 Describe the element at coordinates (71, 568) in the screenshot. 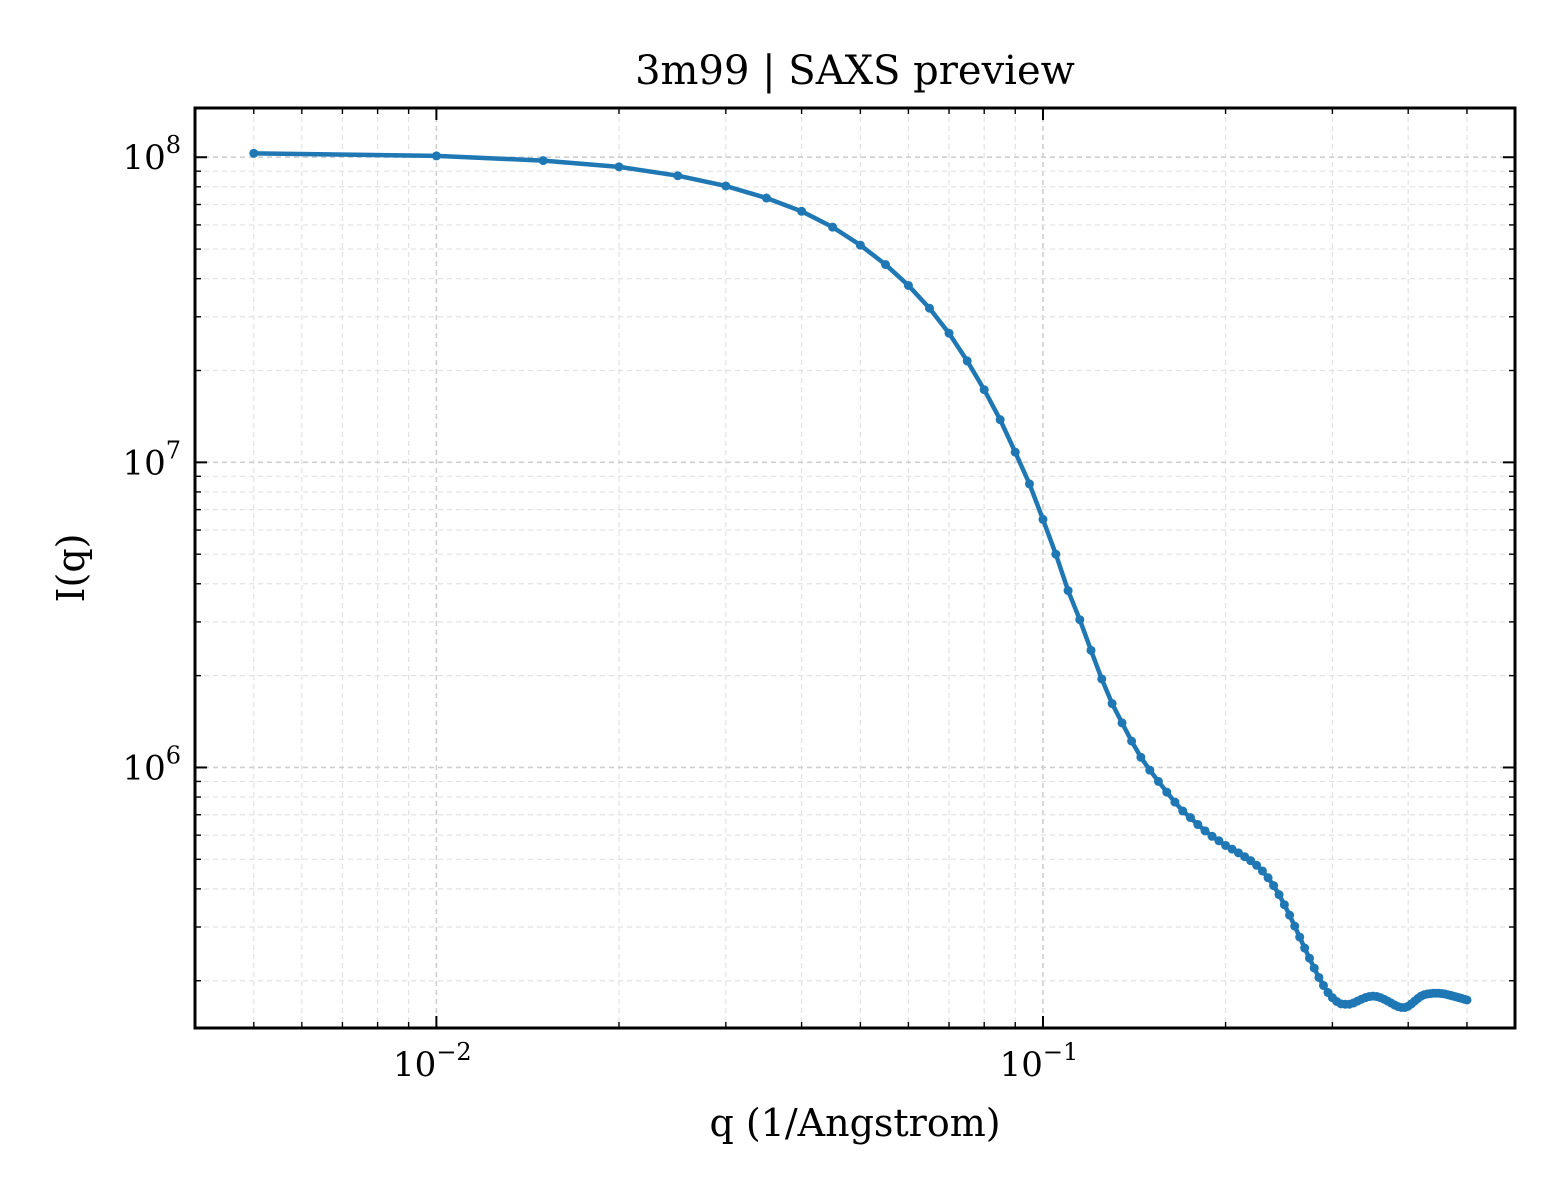

I see `y-axis-label: I(q)` at that location.